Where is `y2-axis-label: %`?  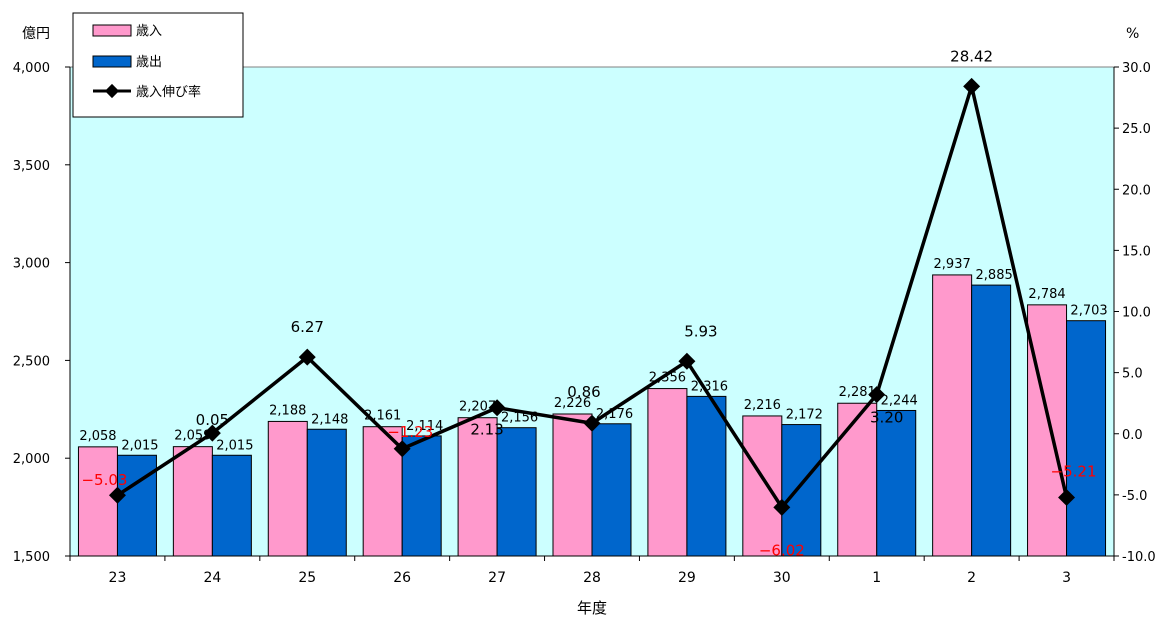 y2-axis-label: % is located at coordinates (1132, 34).